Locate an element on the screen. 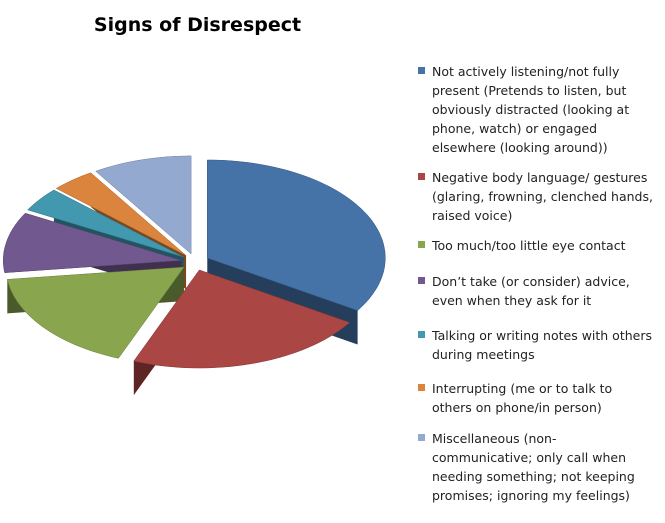 The width and height of the screenshot is (665, 523). chart-title: Signs of Disrespect is located at coordinates (197, 25).